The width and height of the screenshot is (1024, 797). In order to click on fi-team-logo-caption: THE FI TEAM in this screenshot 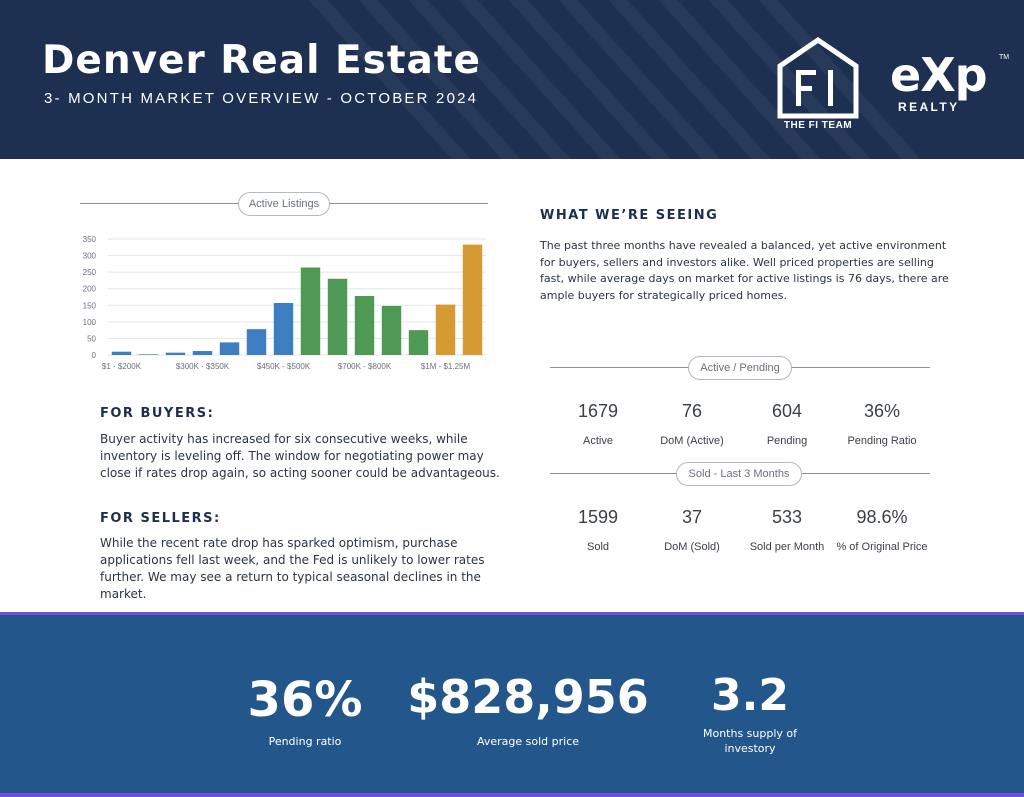, I will do `click(818, 125)`.